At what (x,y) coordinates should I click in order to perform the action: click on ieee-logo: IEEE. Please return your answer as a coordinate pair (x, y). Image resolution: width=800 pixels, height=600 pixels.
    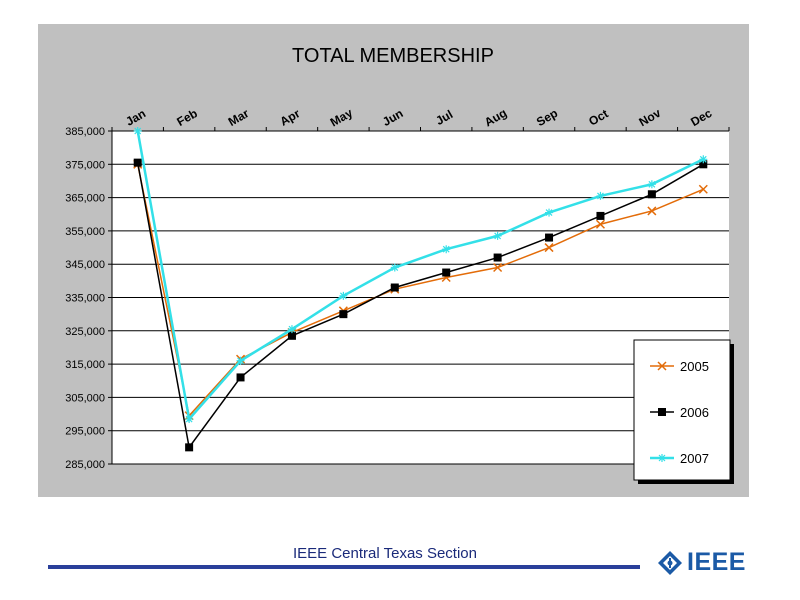
    Looking at the image, I should click on (701, 562).